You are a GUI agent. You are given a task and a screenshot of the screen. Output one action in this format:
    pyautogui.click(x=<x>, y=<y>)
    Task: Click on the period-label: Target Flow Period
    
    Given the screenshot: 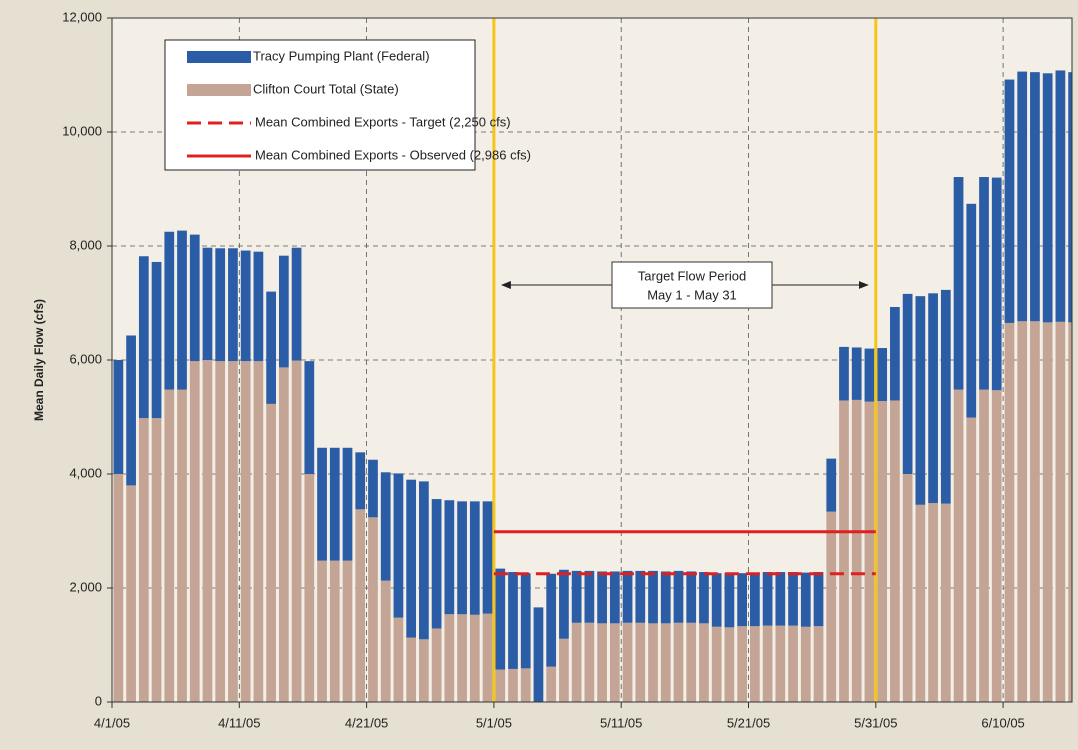 What is the action you would take?
    pyautogui.click(x=692, y=275)
    